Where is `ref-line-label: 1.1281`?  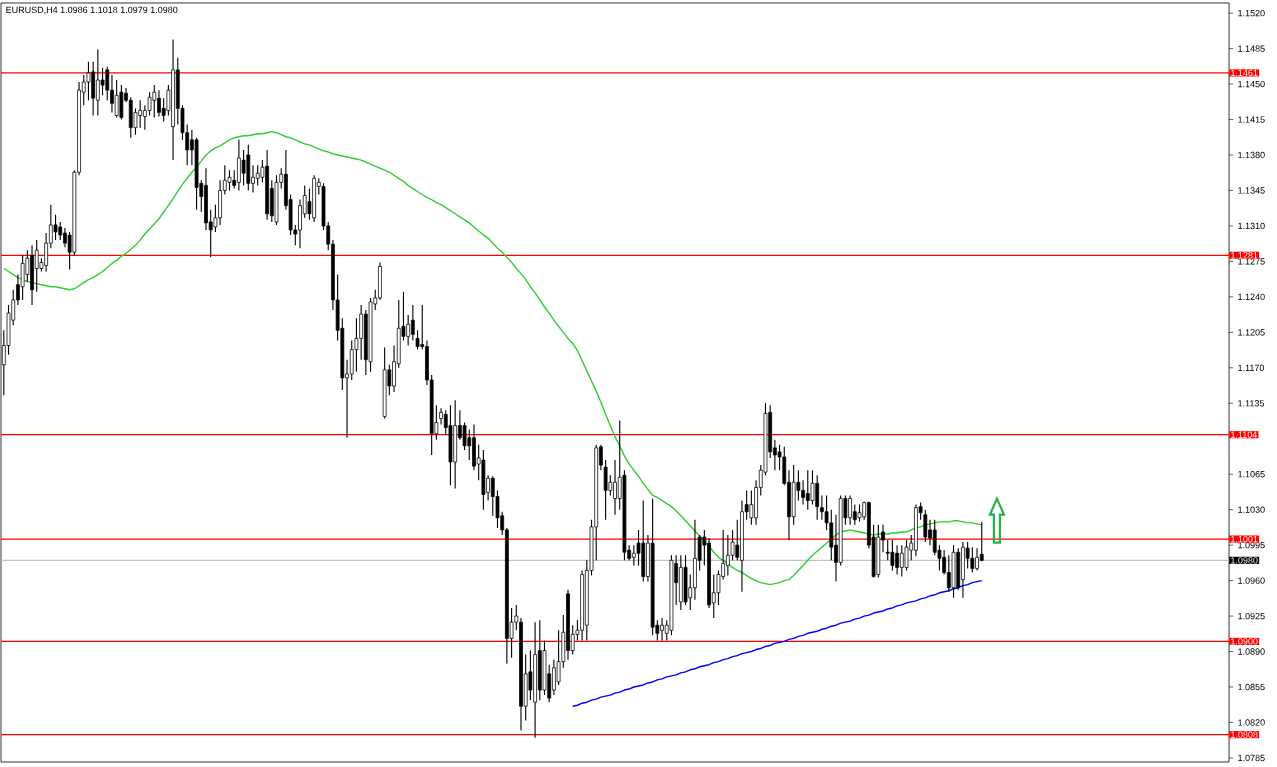 ref-line-label: 1.1281 is located at coordinates (1244, 255).